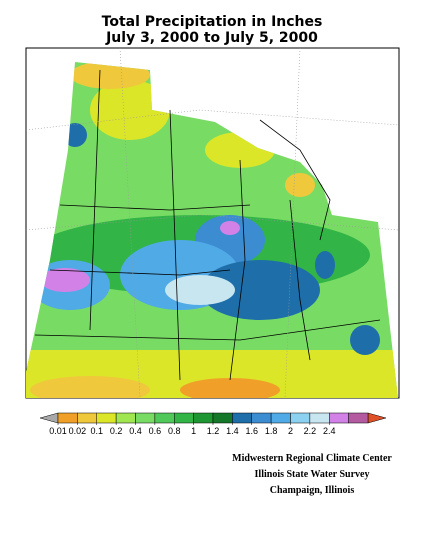  I want to click on legend-tick-label: 0.4, so click(135, 431).